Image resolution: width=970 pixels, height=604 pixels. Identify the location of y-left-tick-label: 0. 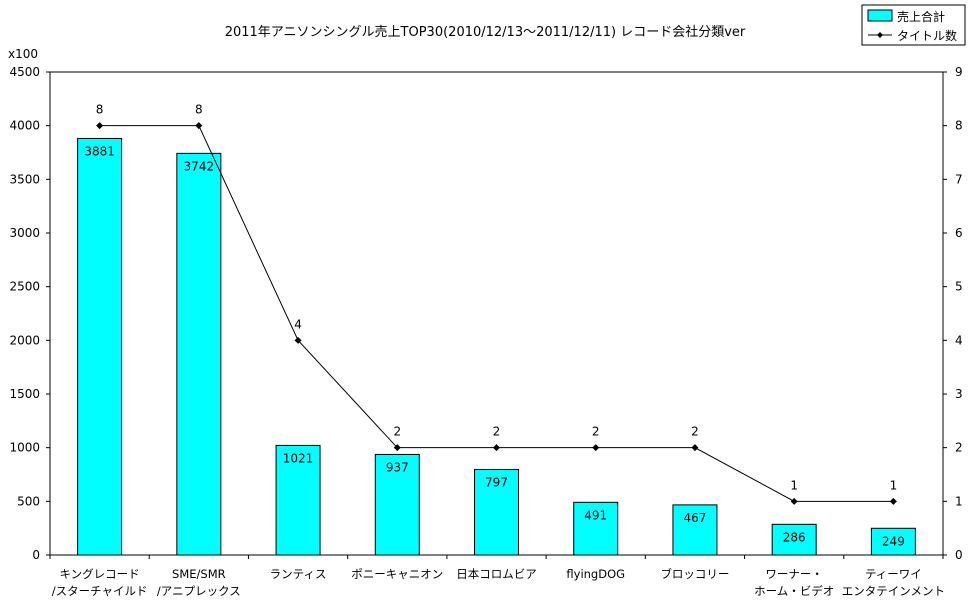
(36, 555).